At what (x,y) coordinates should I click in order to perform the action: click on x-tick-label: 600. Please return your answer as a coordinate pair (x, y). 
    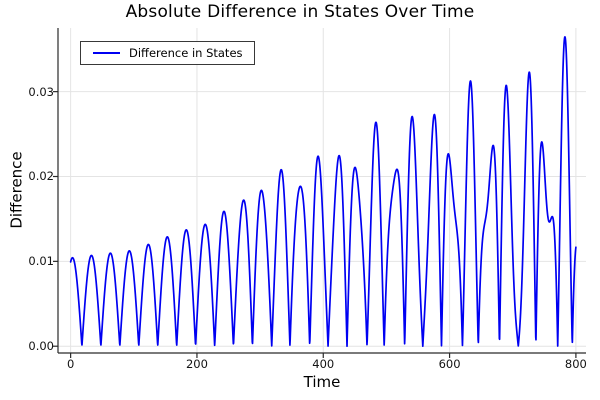
    Looking at the image, I should click on (449, 364).